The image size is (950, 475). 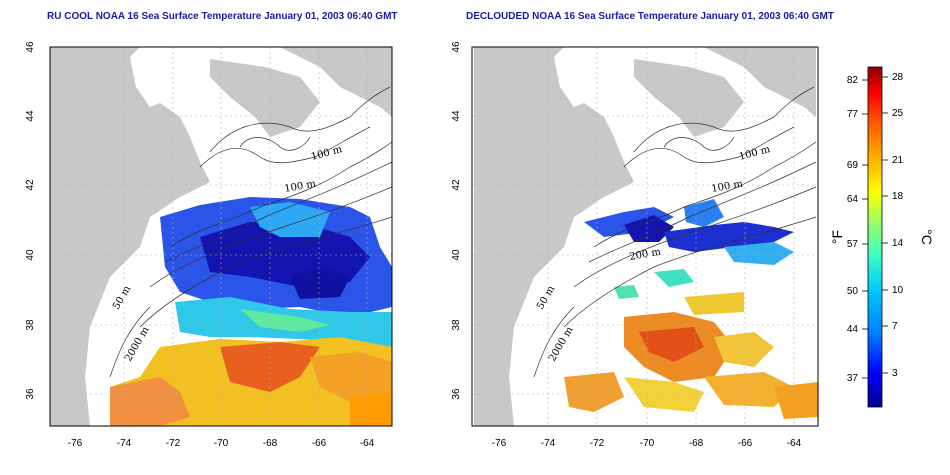 What do you see at coordinates (124, 443) in the screenshot?
I see `left-lon-tick: -74` at bounding box center [124, 443].